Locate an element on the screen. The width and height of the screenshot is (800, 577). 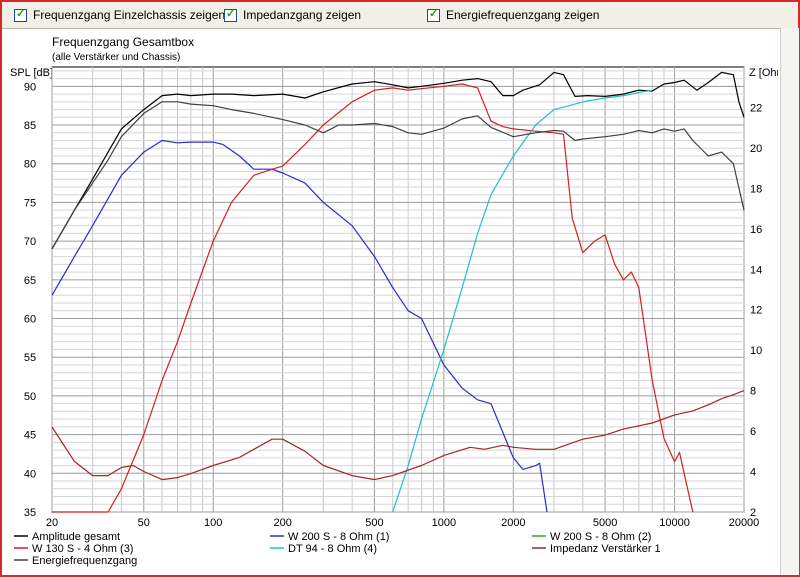
y2-tick-label: 4 is located at coordinates (753, 473).